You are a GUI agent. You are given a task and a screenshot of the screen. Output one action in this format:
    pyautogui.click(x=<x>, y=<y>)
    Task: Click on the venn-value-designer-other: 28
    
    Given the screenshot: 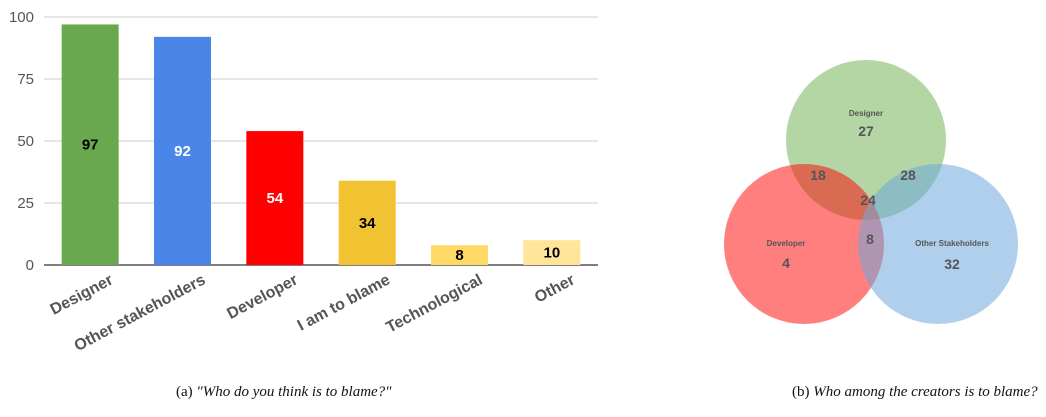 What is the action you would take?
    pyautogui.click(x=908, y=175)
    